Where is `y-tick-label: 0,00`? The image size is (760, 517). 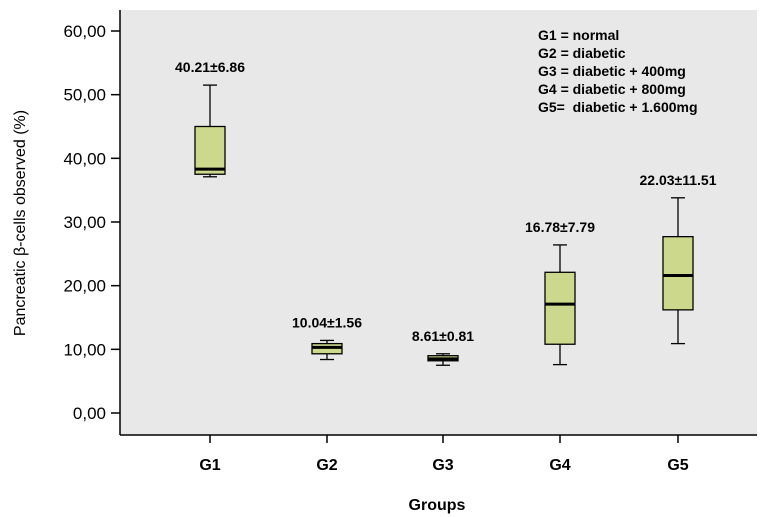 y-tick-label: 0,00 is located at coordinates (89, 413).